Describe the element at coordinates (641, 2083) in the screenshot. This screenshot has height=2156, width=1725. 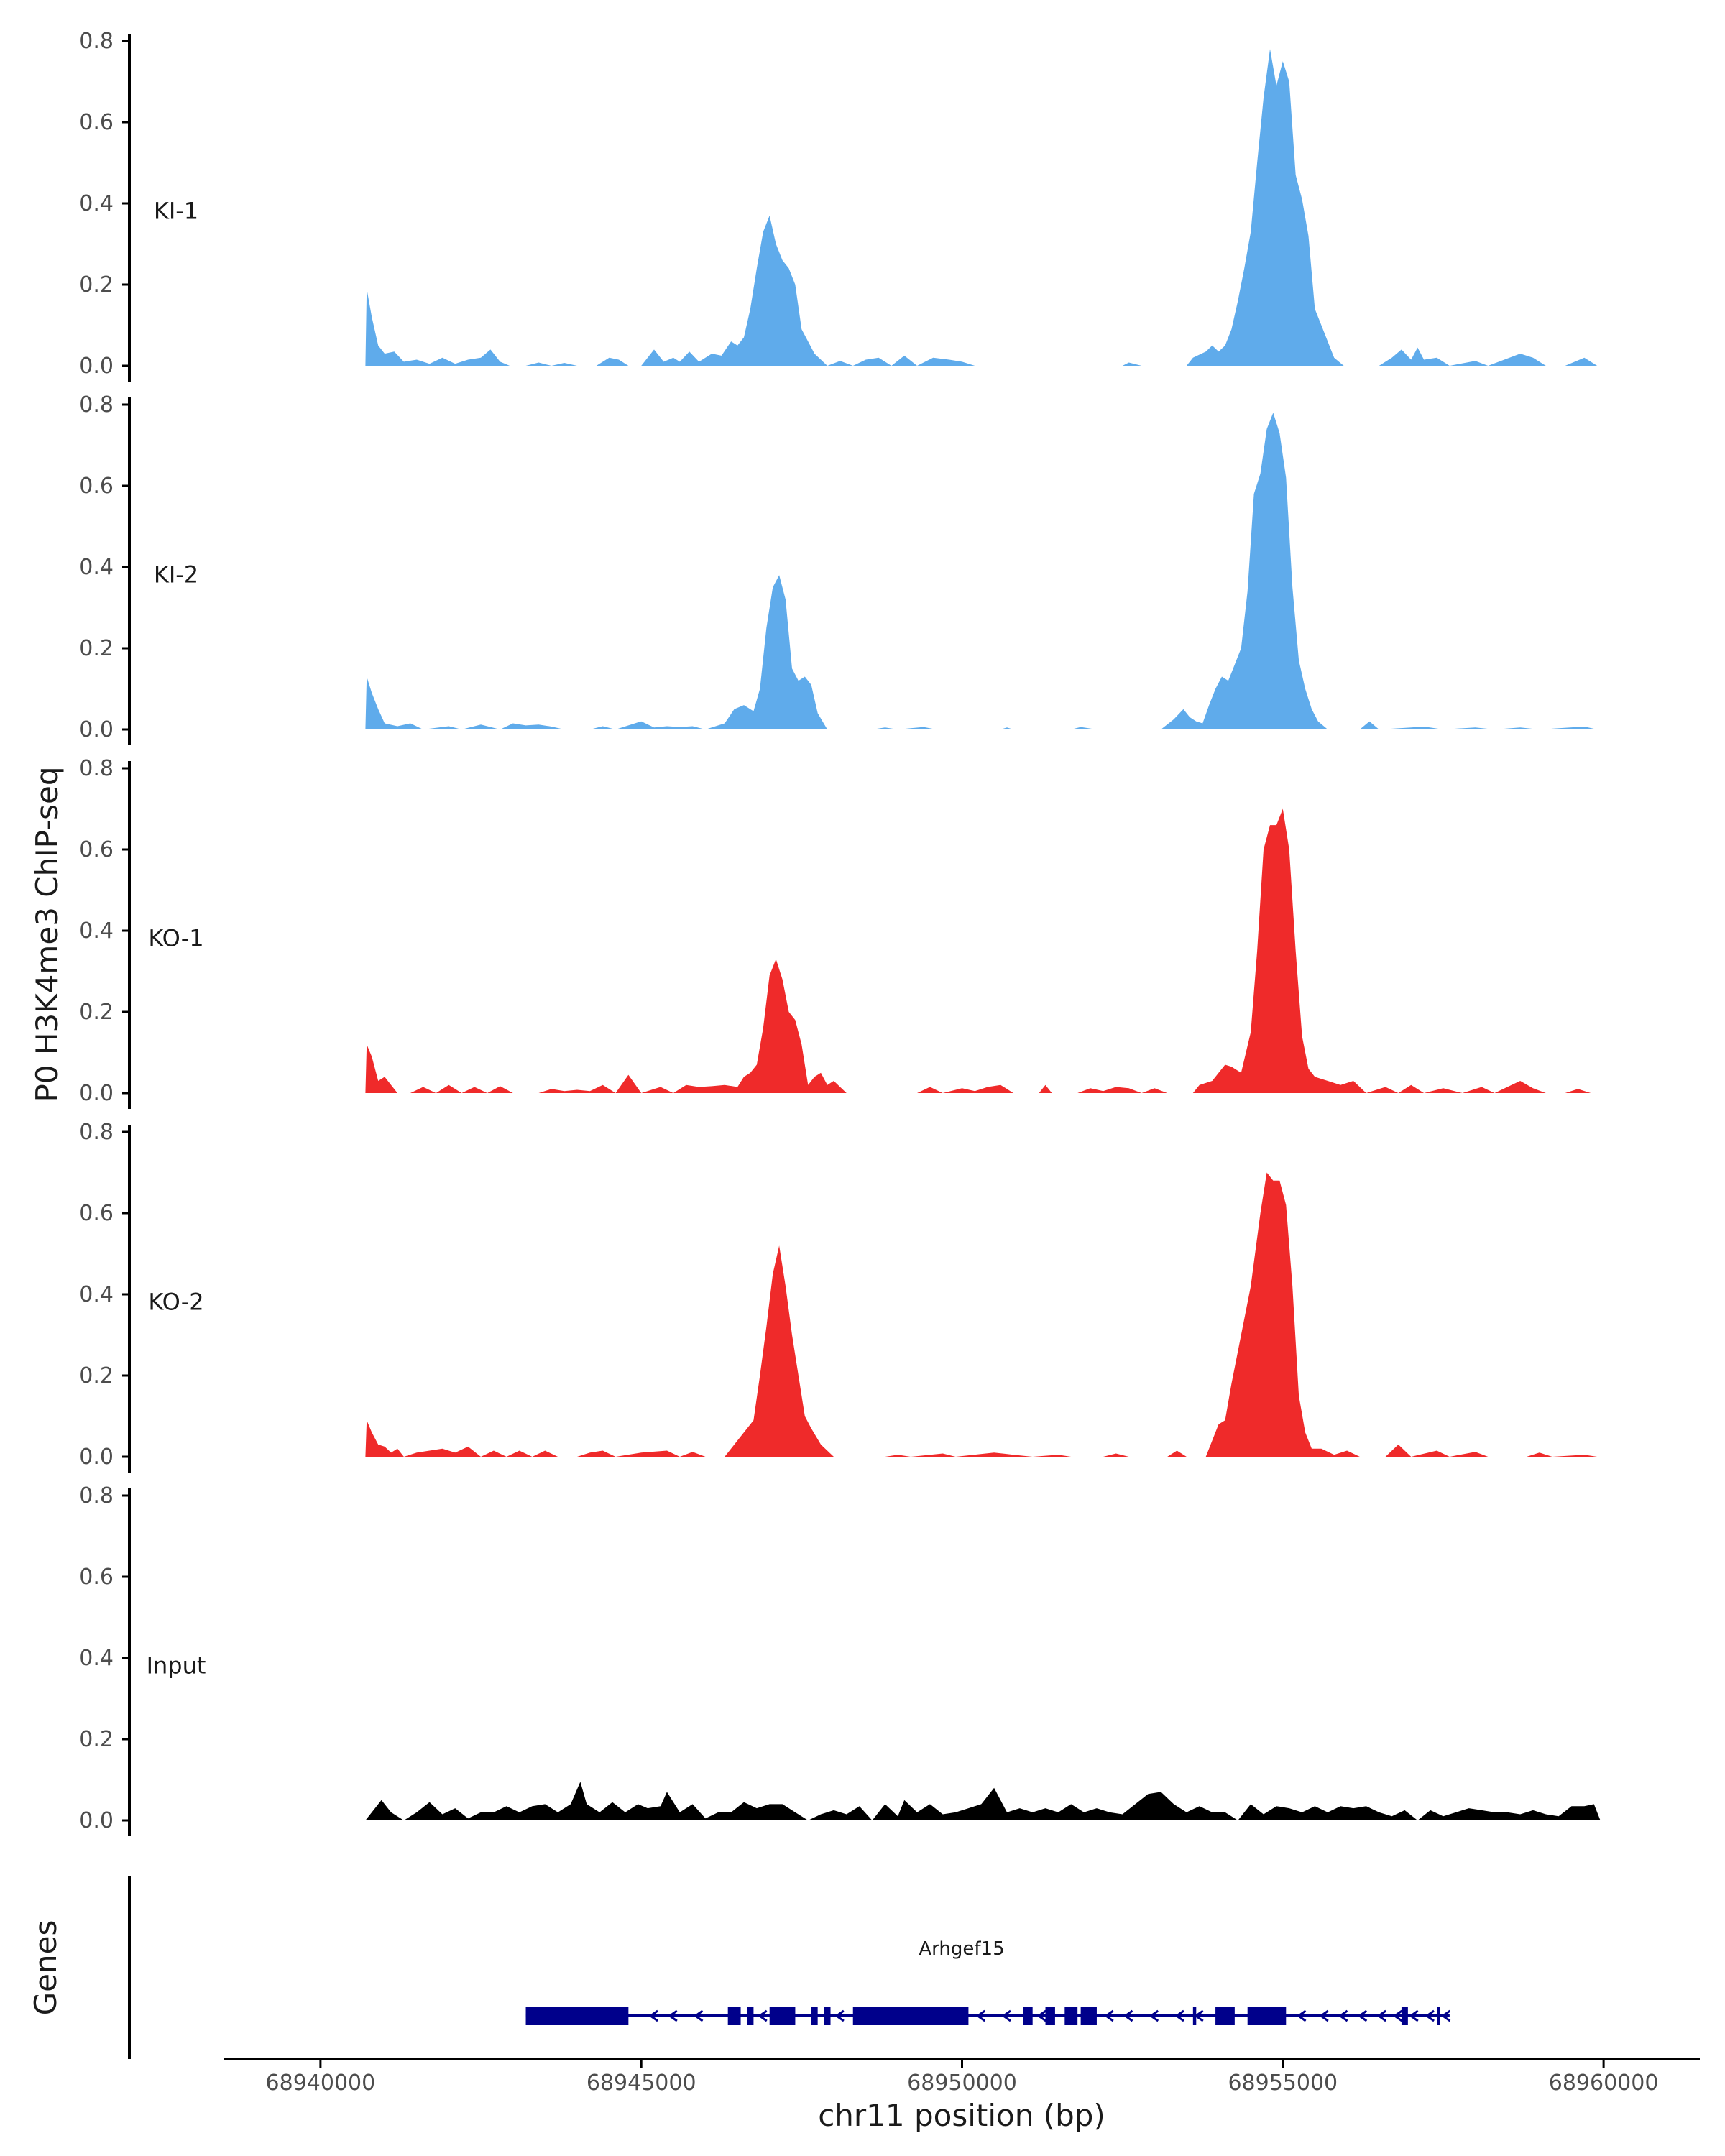
I see `x-tick-label: 68945000` at that location.